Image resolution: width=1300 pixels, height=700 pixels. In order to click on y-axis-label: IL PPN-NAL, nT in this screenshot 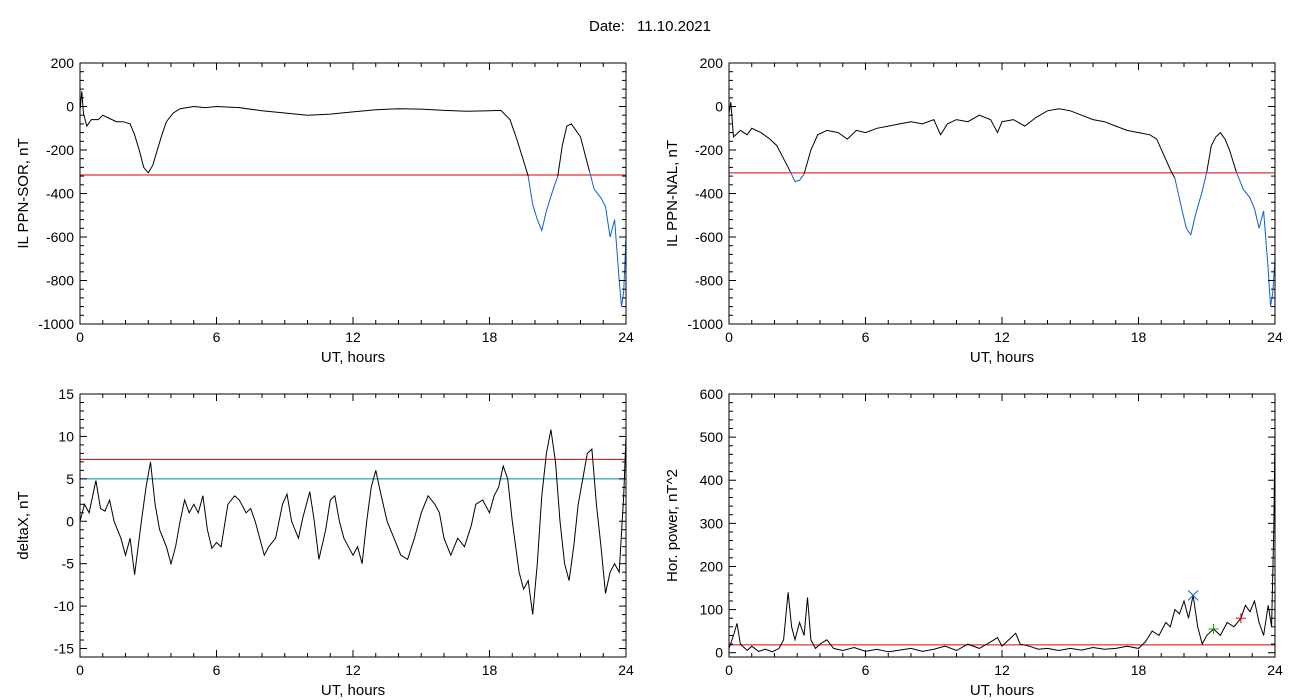, I will do `click(672, 193)`.